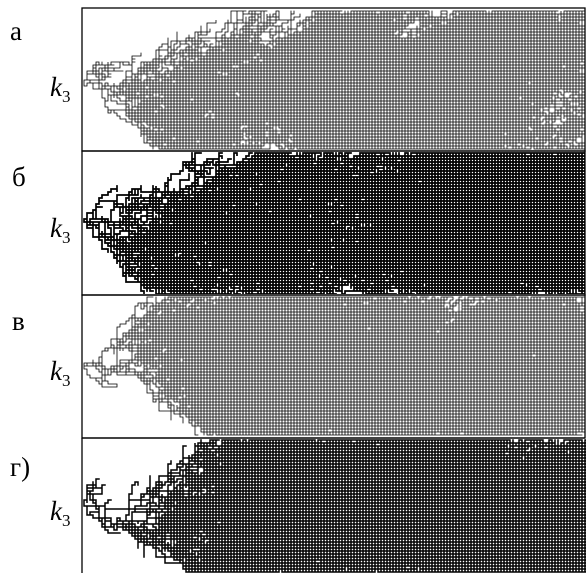  What do you see at coordinates (18, 321) in the screenshot?
I see `panel-label: в` at bounding box center [18, 321].